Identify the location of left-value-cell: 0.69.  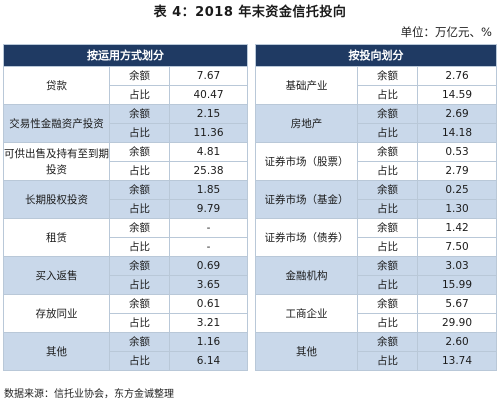
(208, 266).